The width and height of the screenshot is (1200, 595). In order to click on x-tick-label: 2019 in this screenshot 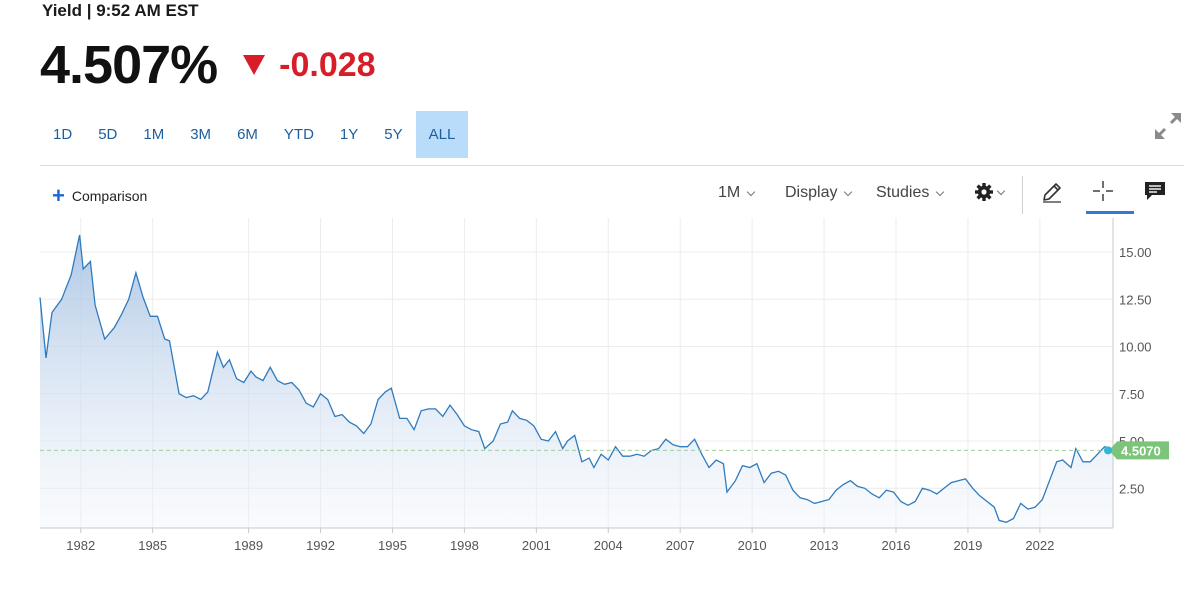, I will do `click(967, 545)`.